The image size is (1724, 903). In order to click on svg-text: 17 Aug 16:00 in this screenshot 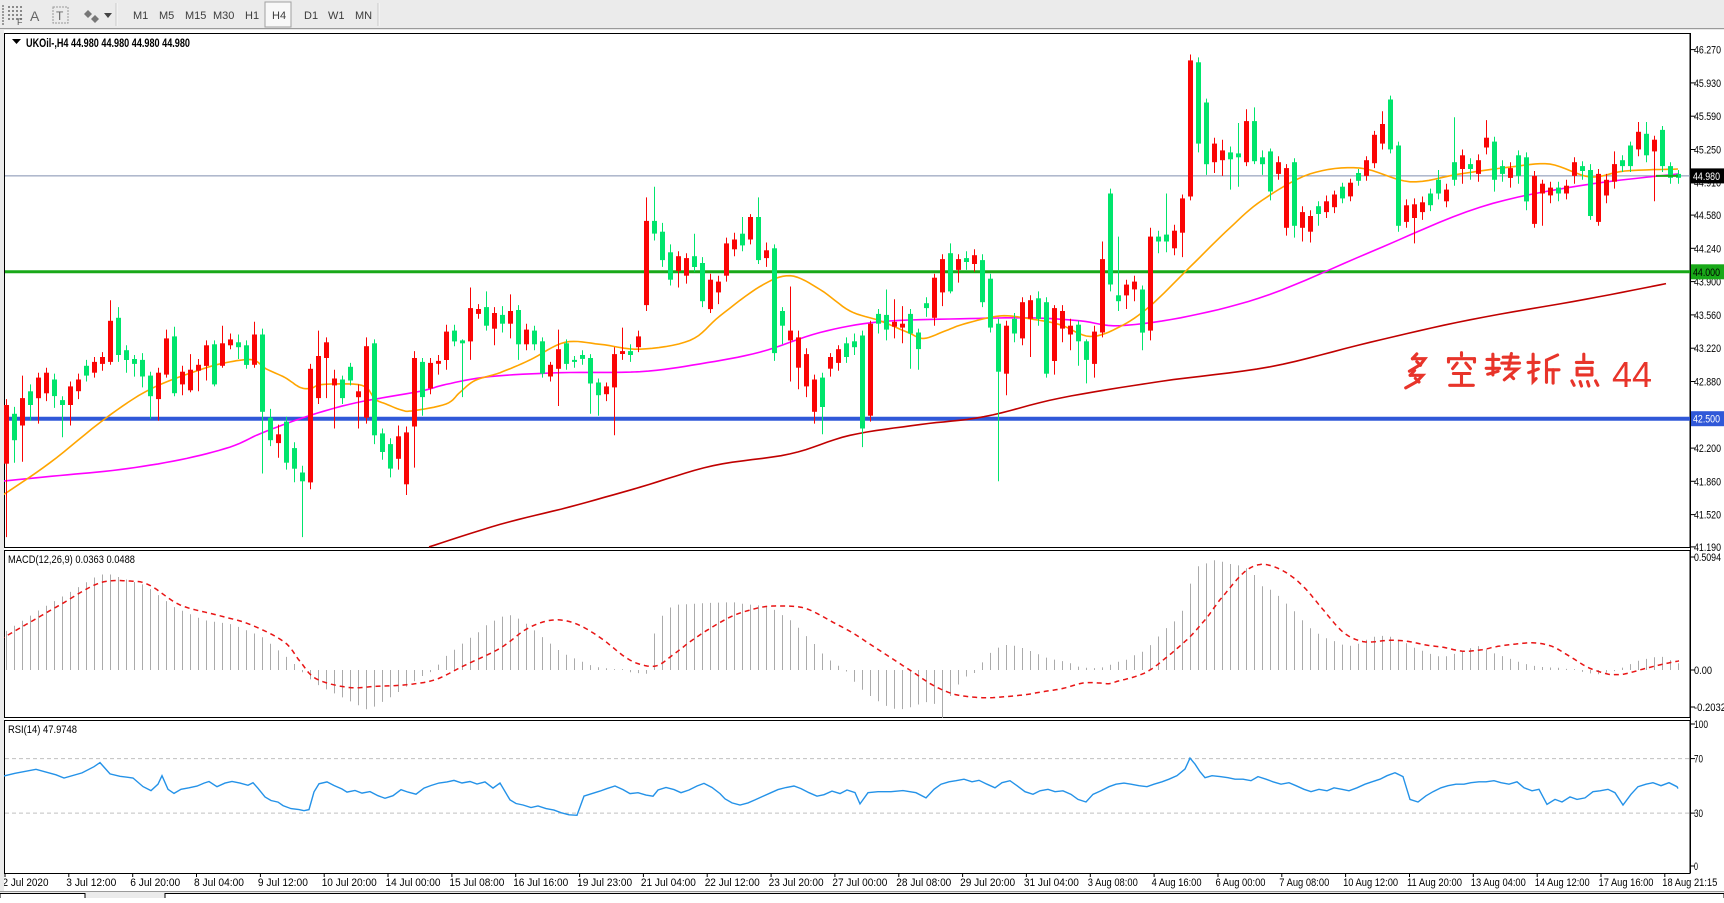, I will do `click(1626, 883)`.